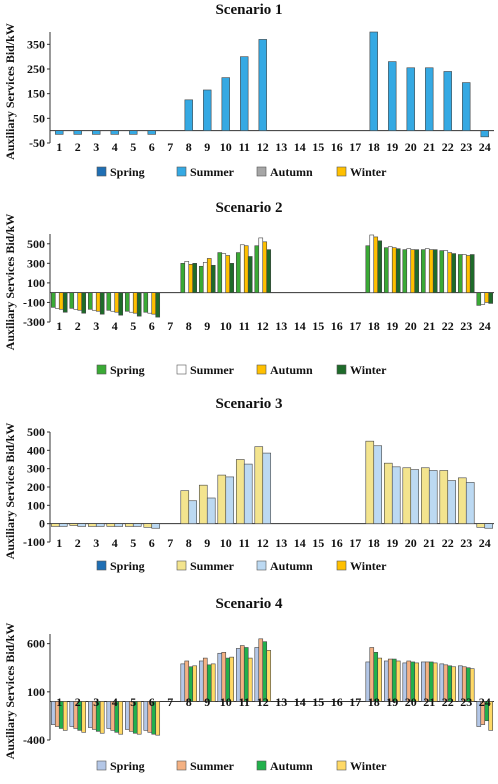  Describe the element at coordinates (34, 322) in the screenshot. I see `y-tick-label: -300` at that location.